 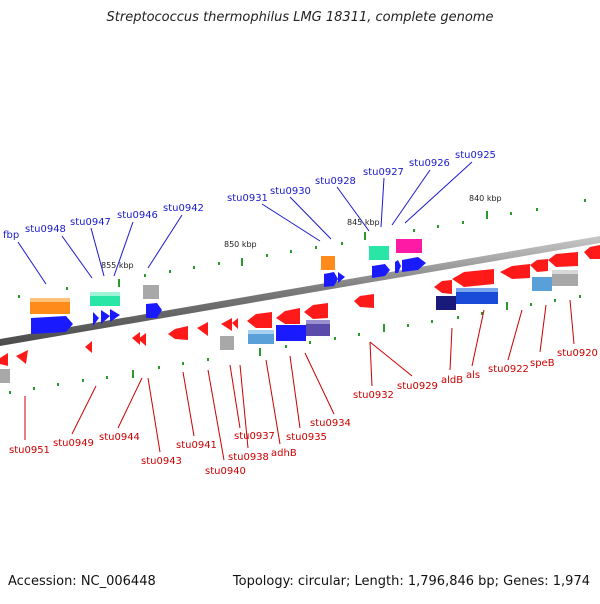 What do you see at coordinates (284, 453) in the screenshot?
I see `gene-label-adhB: adhB` at bounding box center [284, 453].